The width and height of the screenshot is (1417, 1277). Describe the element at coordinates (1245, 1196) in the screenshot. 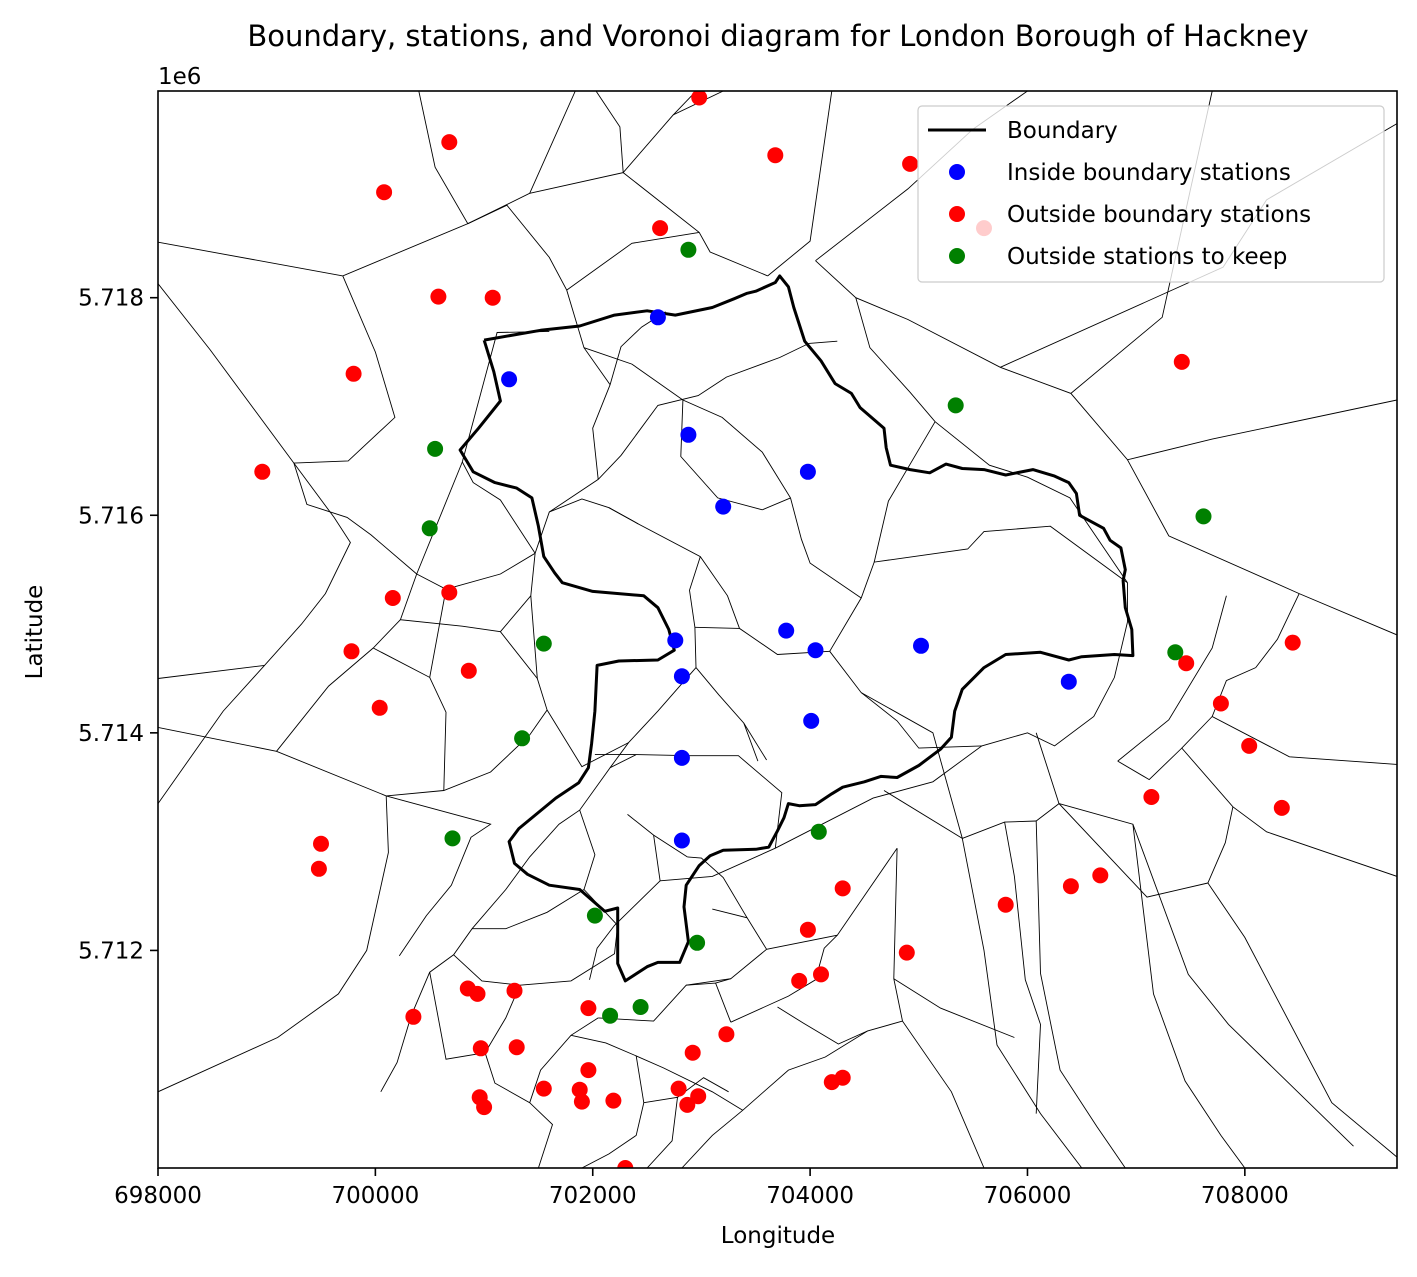

I see `x-tick-label: 708000` at that location.